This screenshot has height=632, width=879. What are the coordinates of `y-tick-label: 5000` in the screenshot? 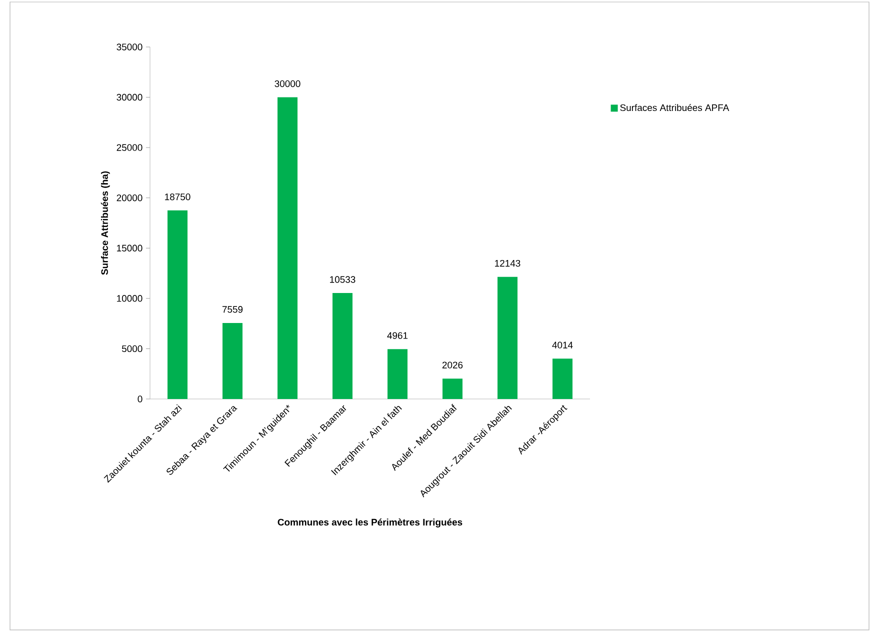 It's located at (132, 348).